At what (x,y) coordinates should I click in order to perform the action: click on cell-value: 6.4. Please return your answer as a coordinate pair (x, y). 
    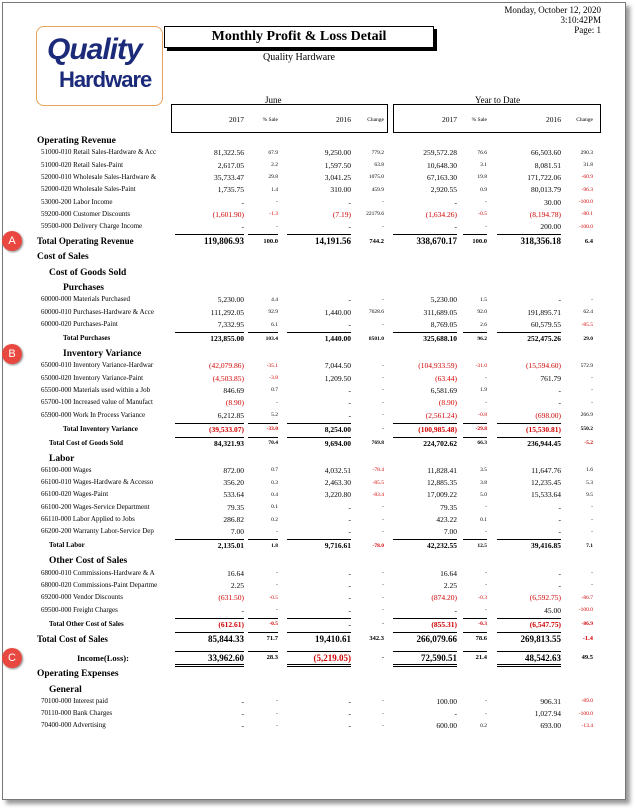
    Looking at the image, I should click on (588, 241).